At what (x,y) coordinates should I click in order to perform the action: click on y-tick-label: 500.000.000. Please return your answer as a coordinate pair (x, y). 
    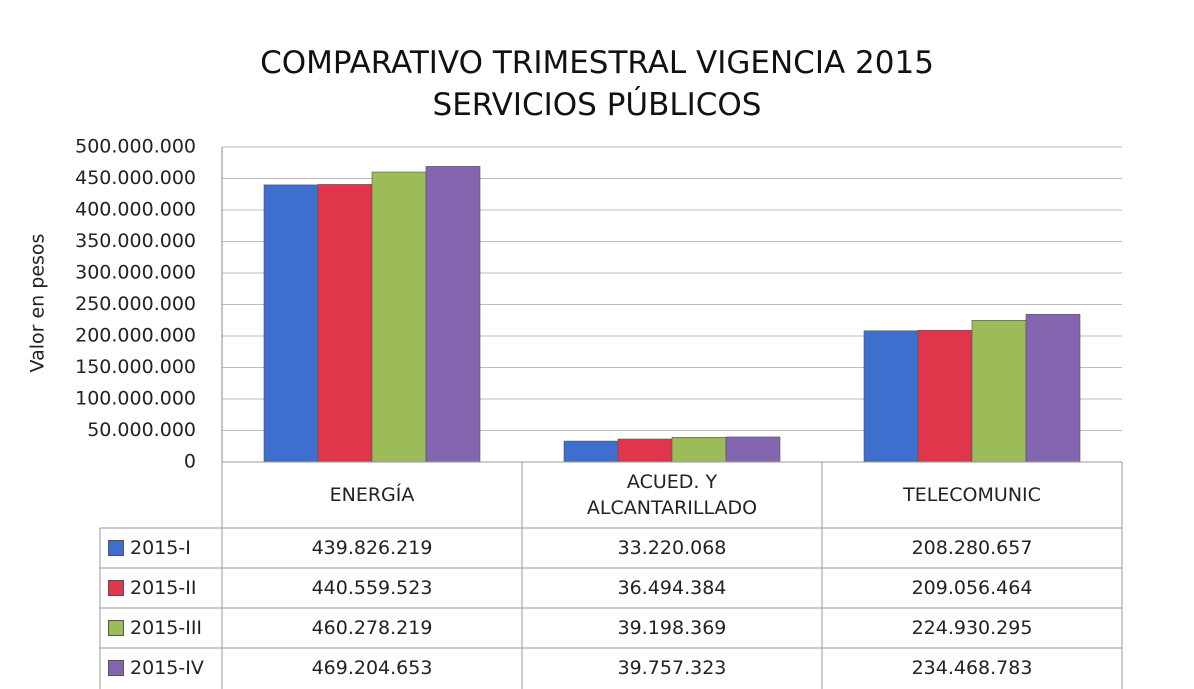
    Looking at the image, I should click on (135, 147).